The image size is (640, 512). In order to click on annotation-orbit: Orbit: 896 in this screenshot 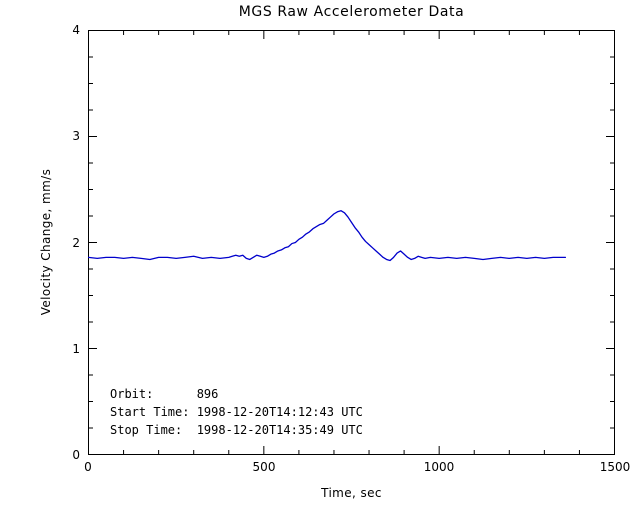, I will do `click(164, 394)`.